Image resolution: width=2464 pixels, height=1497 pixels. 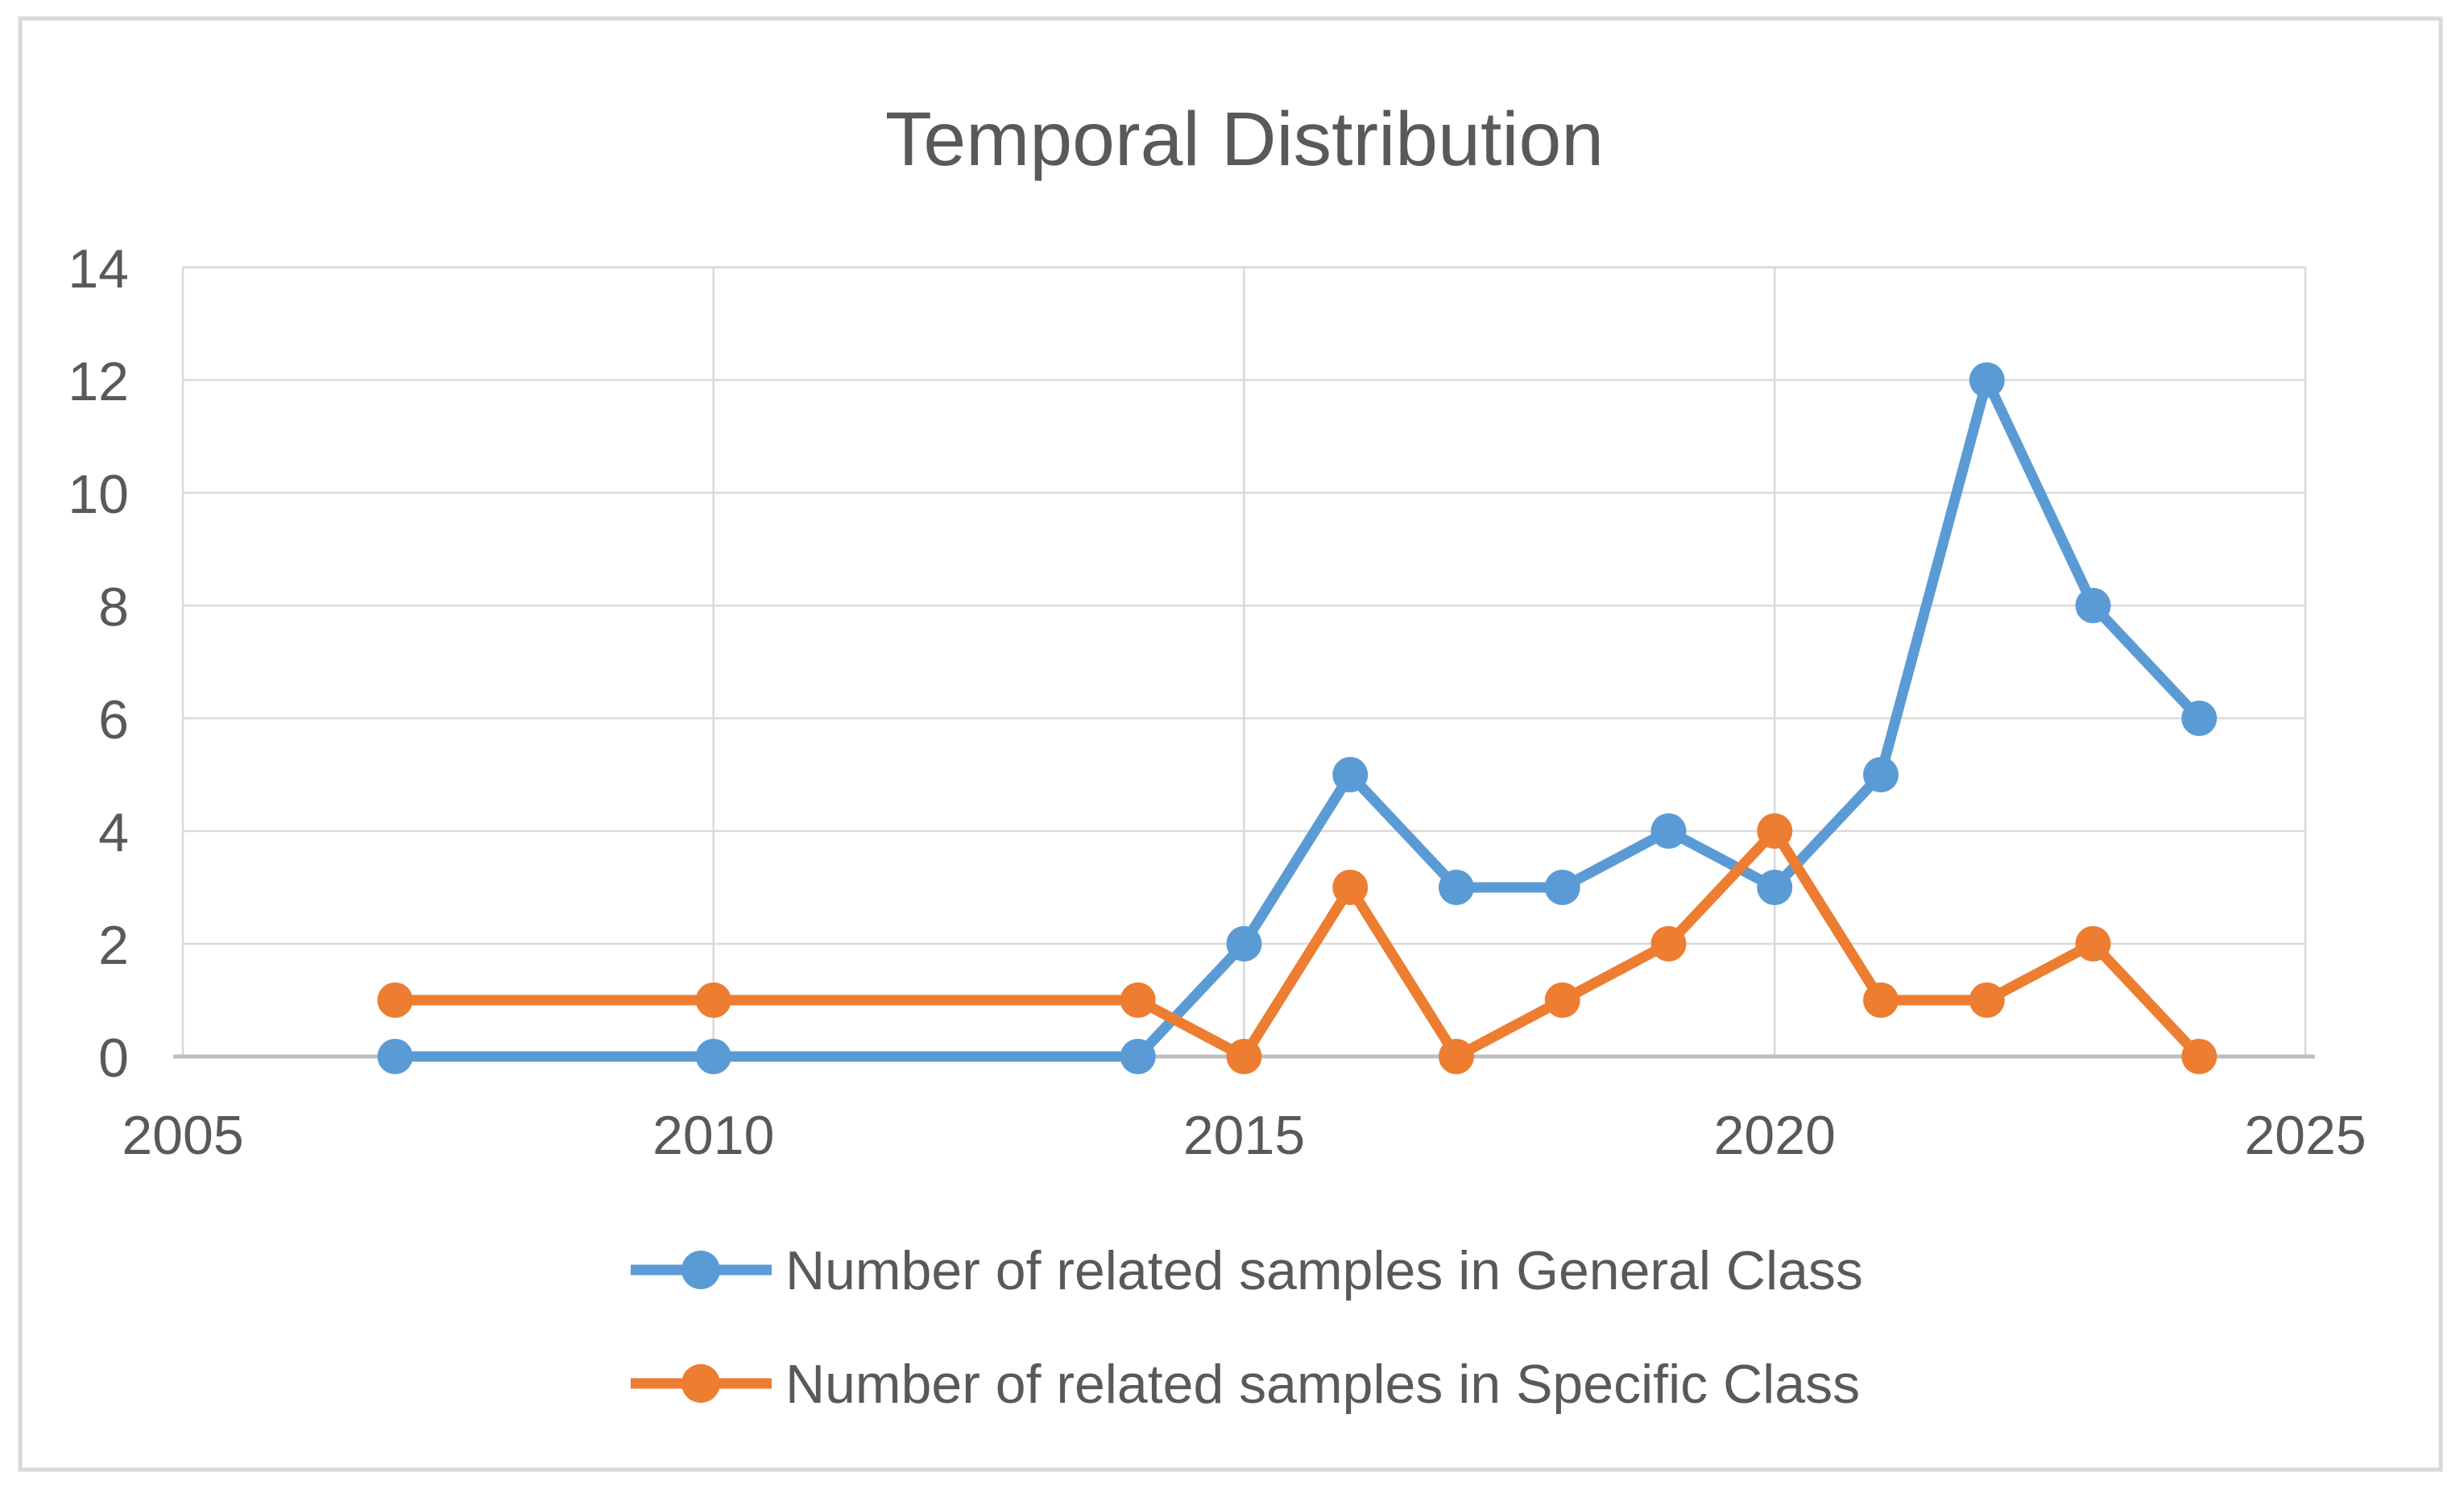 What do you see at coordinates (98, 495) in the screenshot?
I see `y-tick-label: 10` at bounding box center [98, 495].